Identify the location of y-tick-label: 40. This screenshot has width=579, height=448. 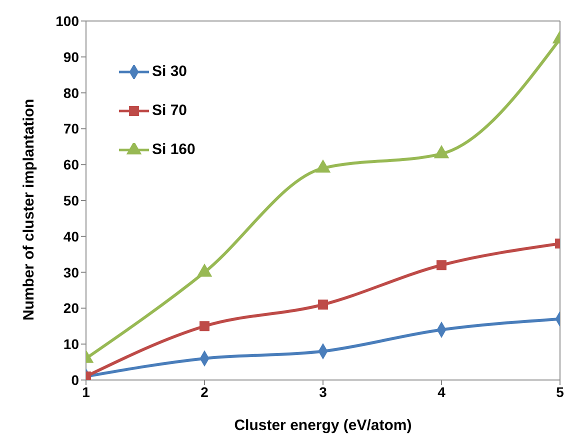
(71, 236).